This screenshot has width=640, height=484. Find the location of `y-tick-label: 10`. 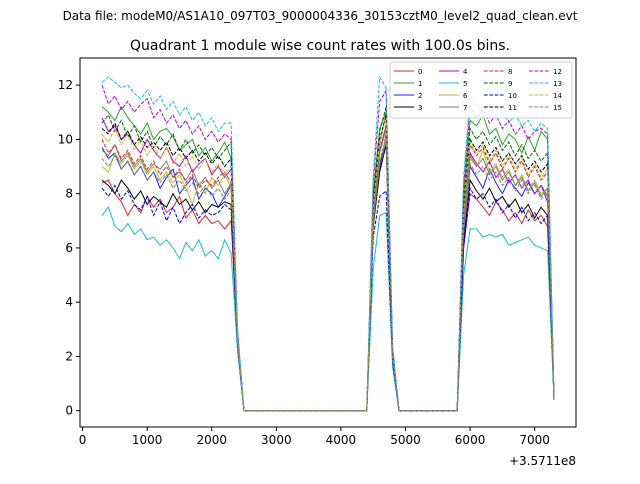

y-tick-label: 10 is located at coordinates (65, 139).